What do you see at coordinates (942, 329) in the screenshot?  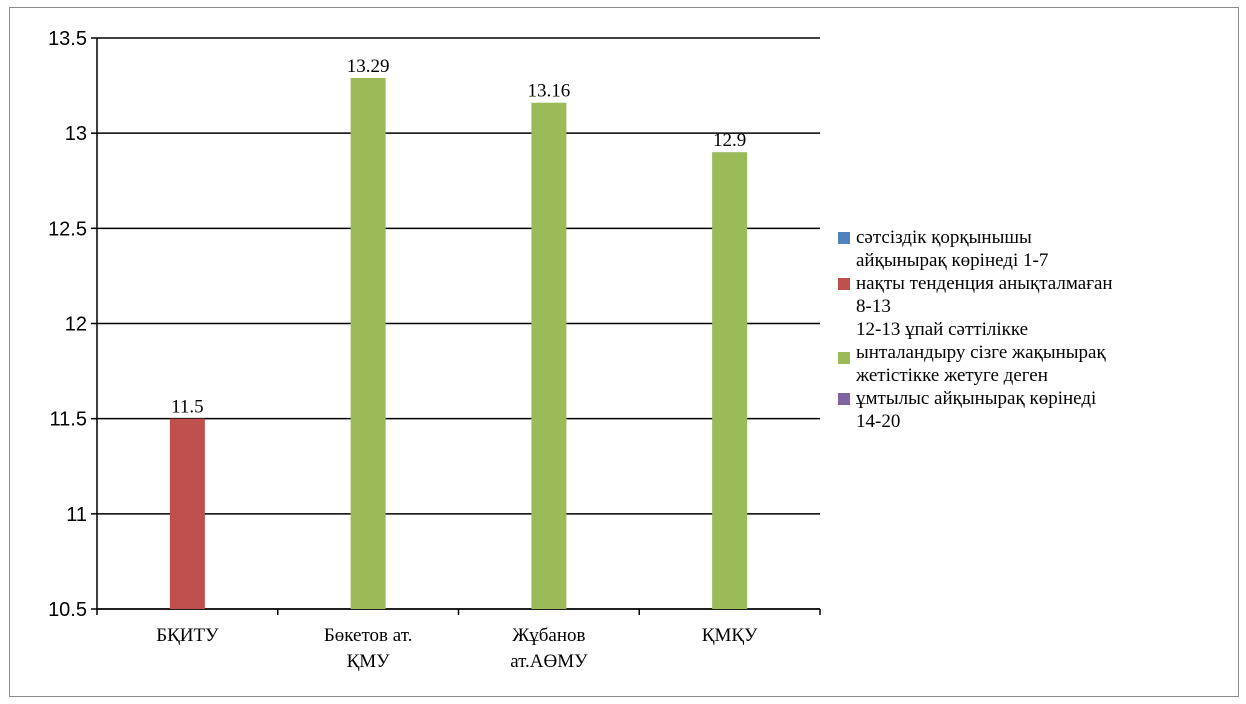 I see `legend-label: 12-13 ұпай сәттілікке` at bounding box center [942, 329].